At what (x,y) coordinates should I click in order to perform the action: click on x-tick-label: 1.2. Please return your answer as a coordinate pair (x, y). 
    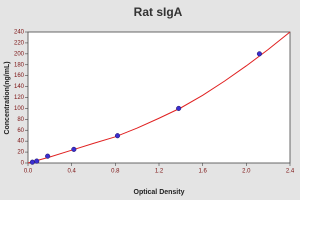
    Looking at the image, I should click on (159, 172).